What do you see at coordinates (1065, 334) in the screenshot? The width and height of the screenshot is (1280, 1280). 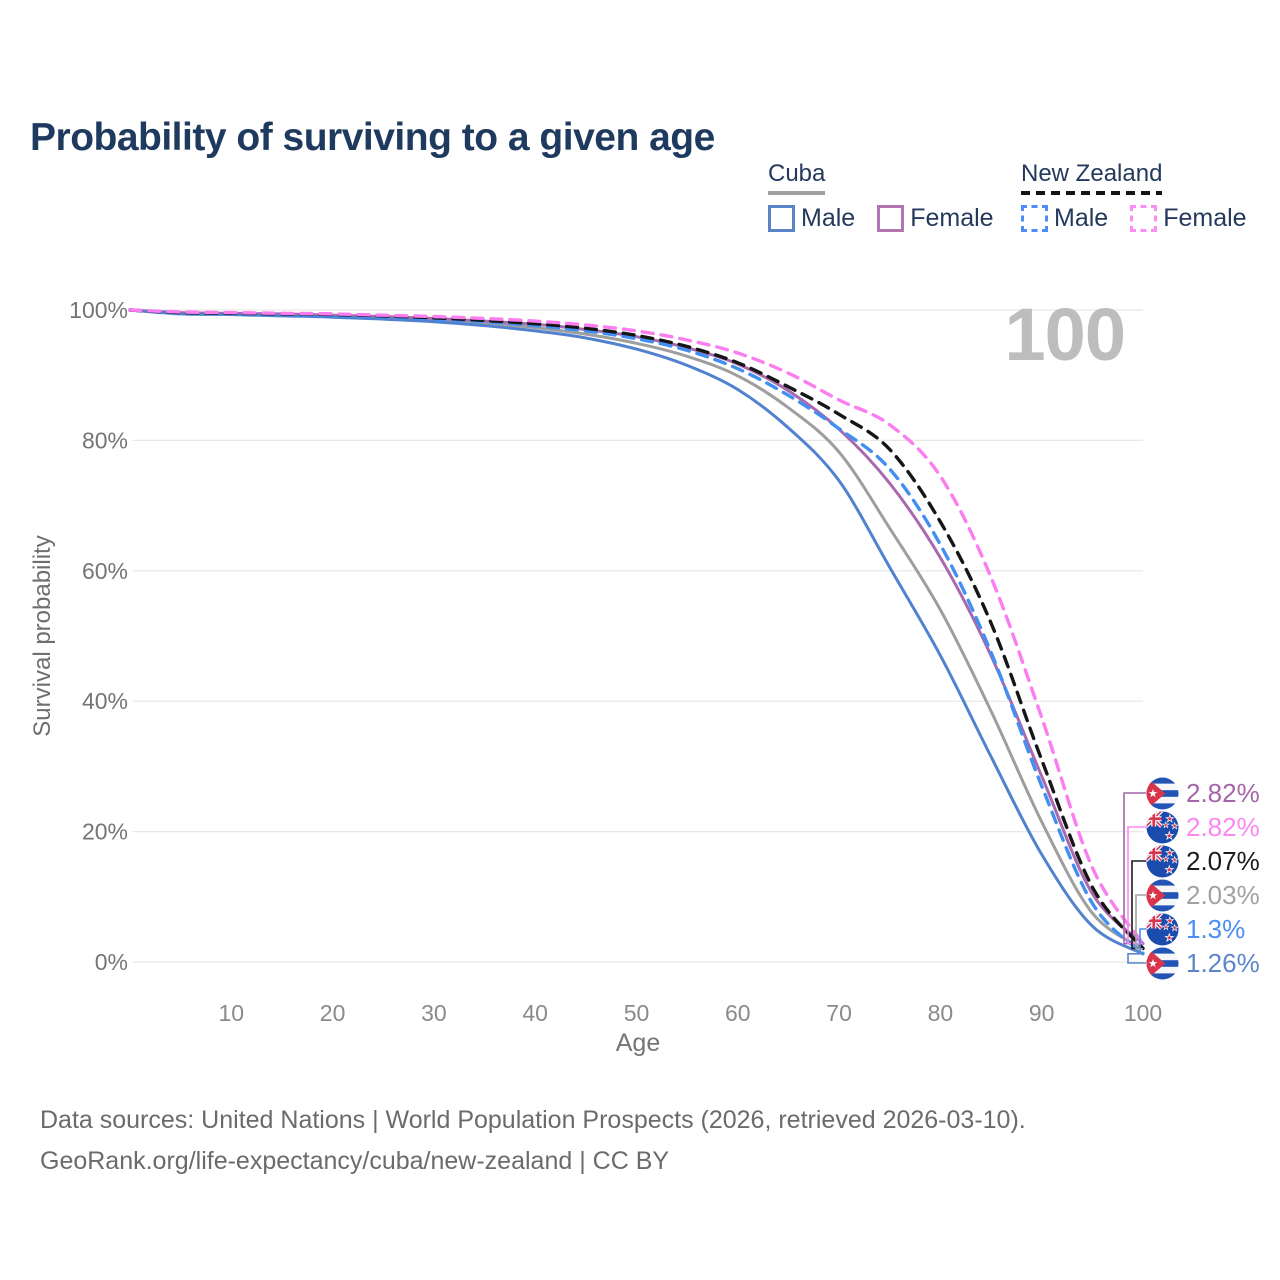 I see `age-counter-watermark: 100` at bounding box center [1065, 334].